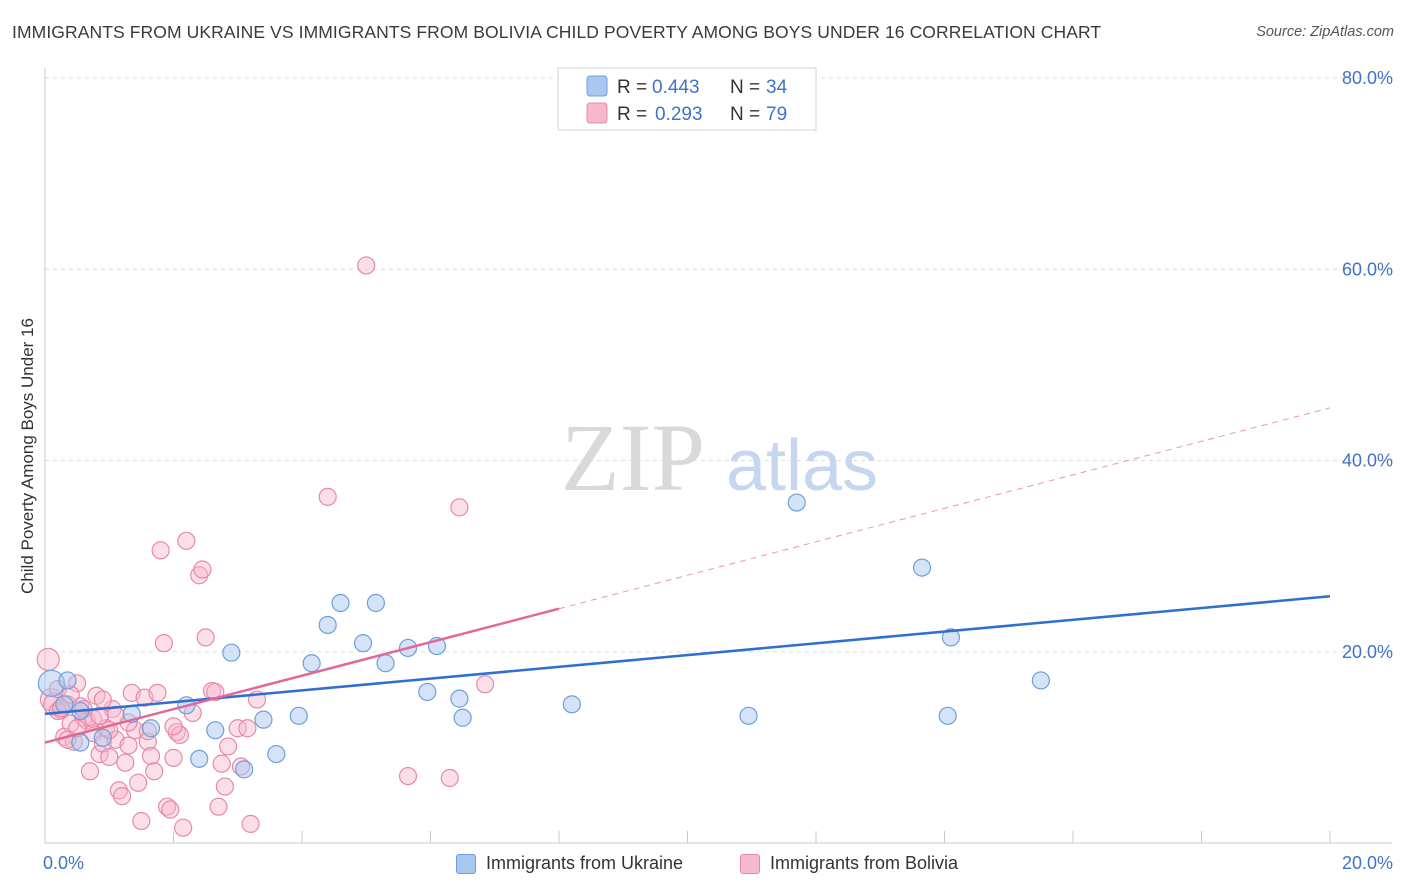 Image resolution: width=1406 pixels, height=892 pixels. Describe the element at coordinates (776, 114) in the screenshot. I see `legend-n-value: 79` at that location.